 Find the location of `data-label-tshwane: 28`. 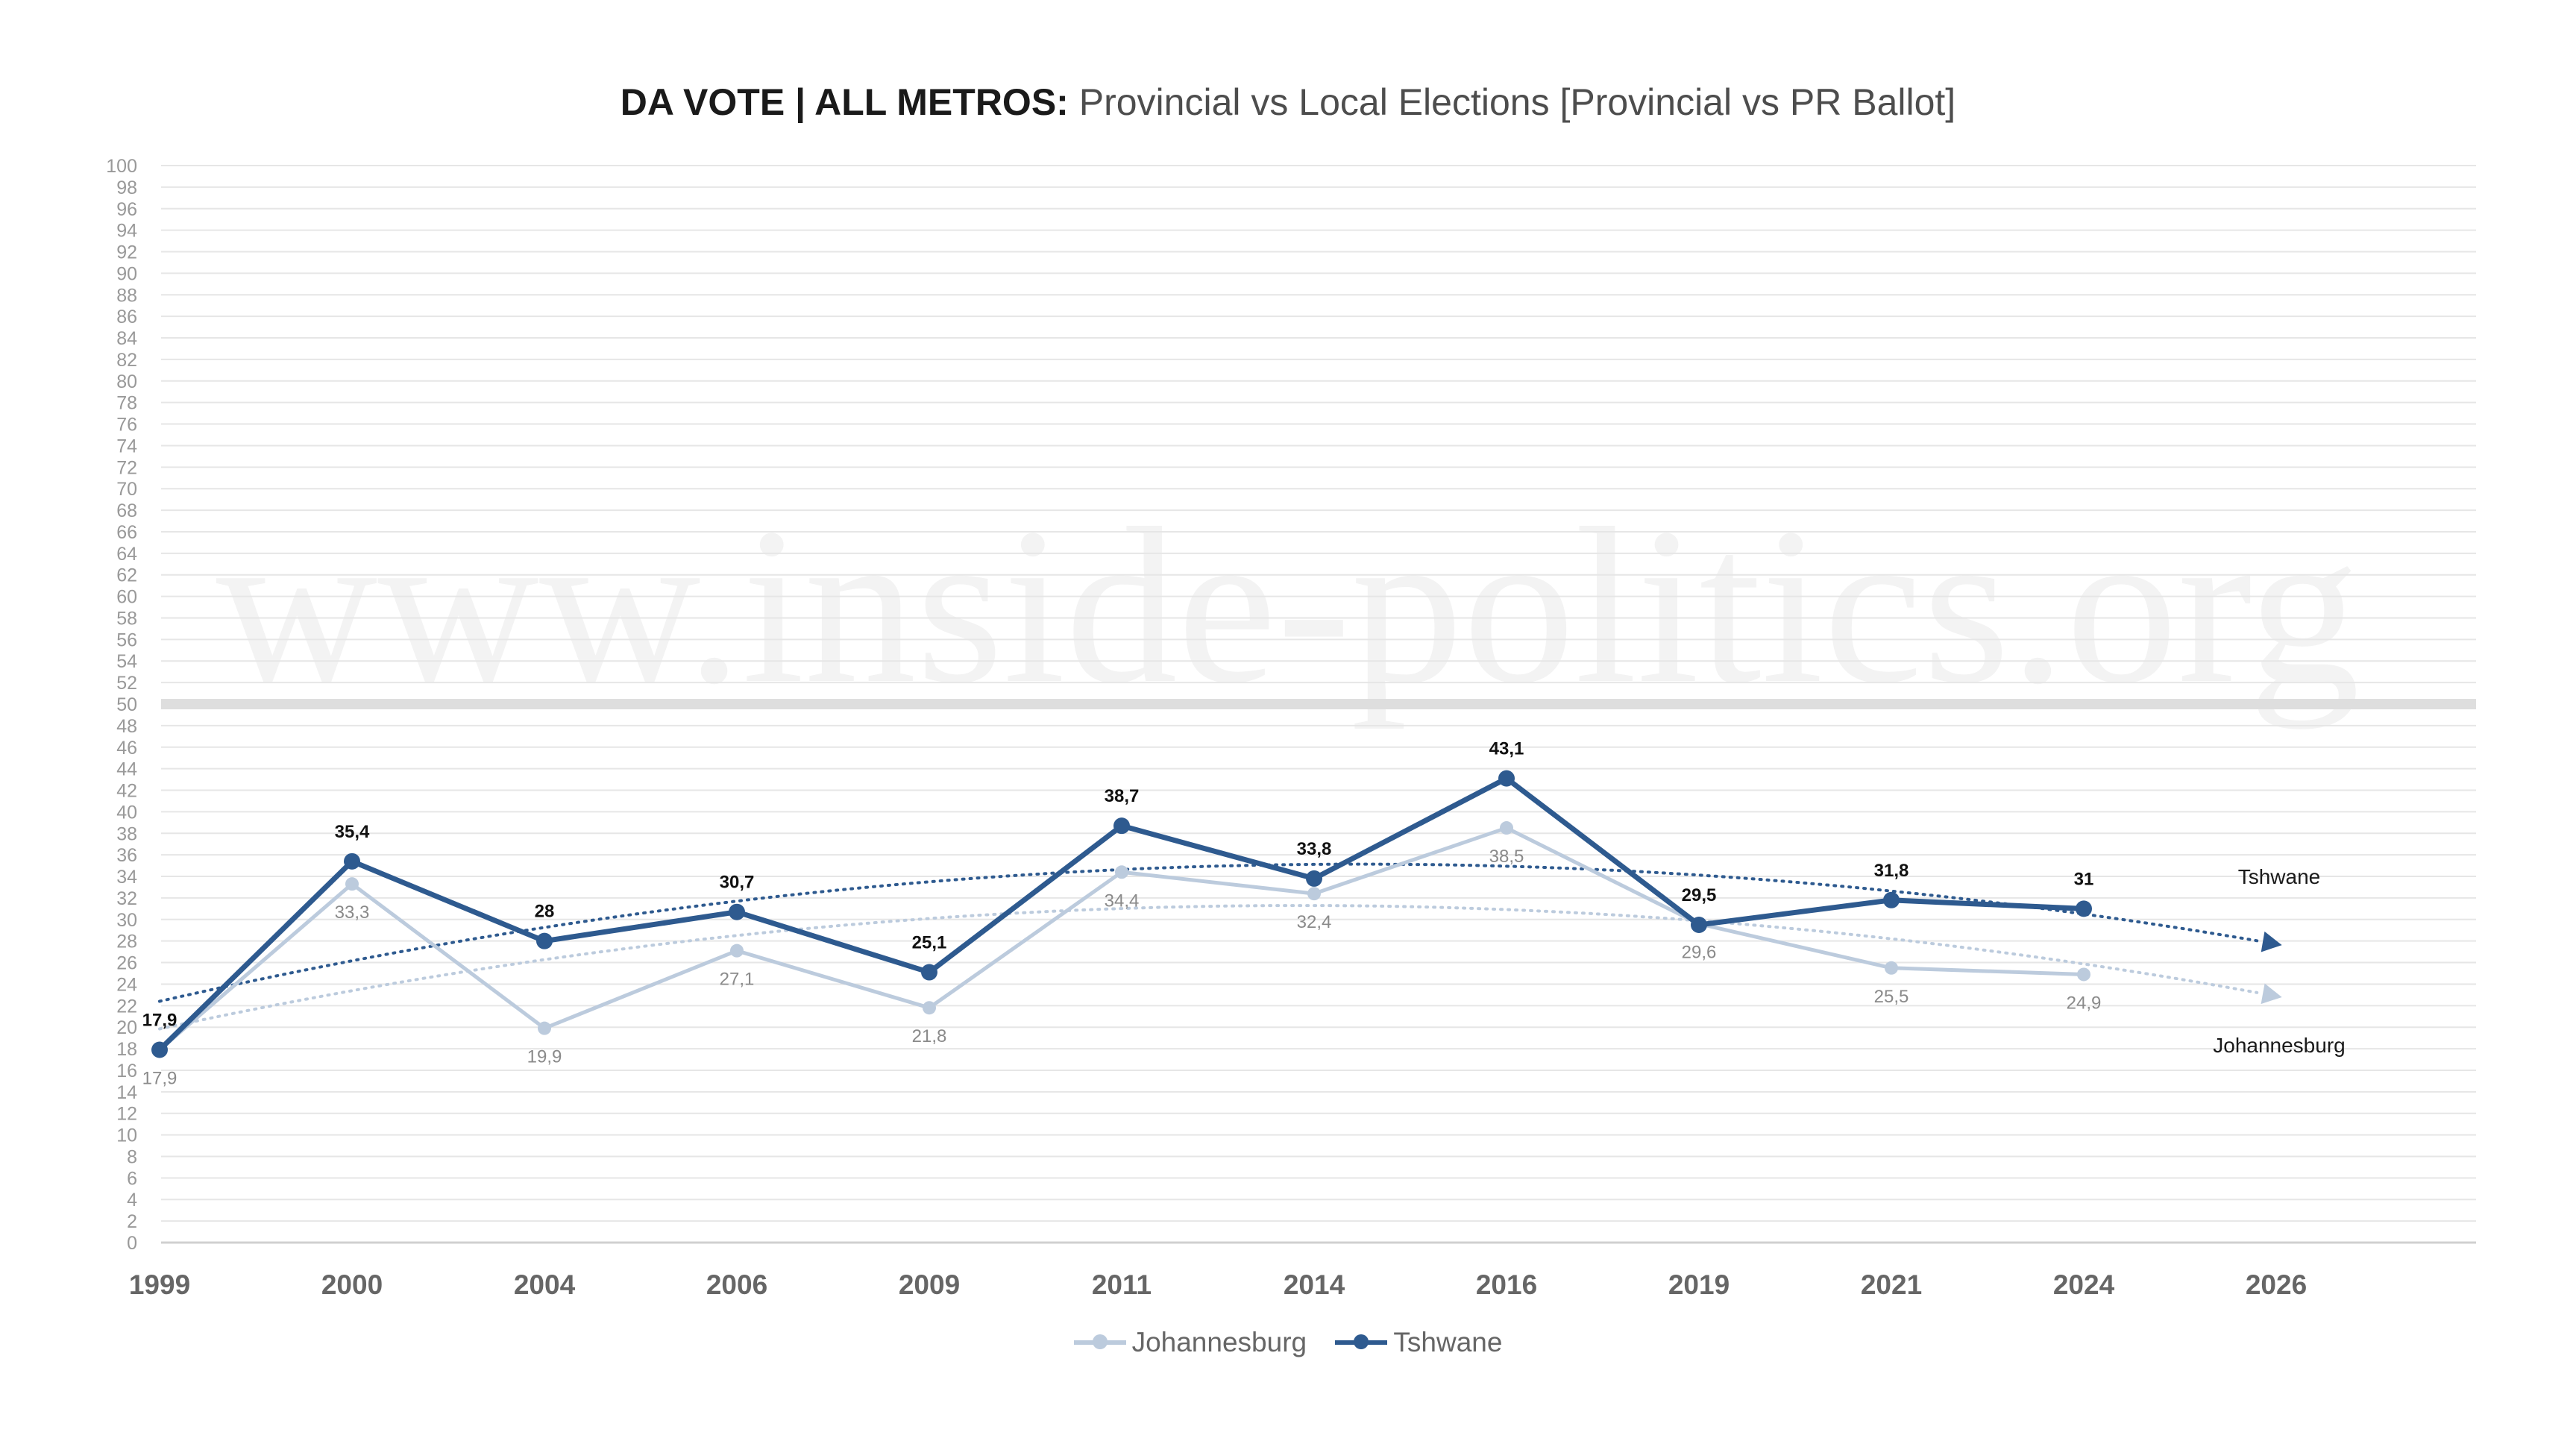

data-label-tshwane: 28 is located at coordinates (545, 912).